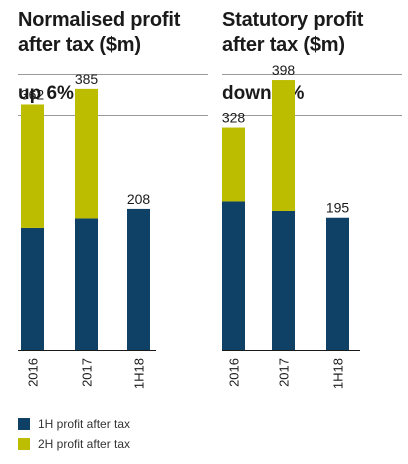  Describe the element at coordinates (33, 94) in the screenshot. I see `total-label-2016: 362` at that location.